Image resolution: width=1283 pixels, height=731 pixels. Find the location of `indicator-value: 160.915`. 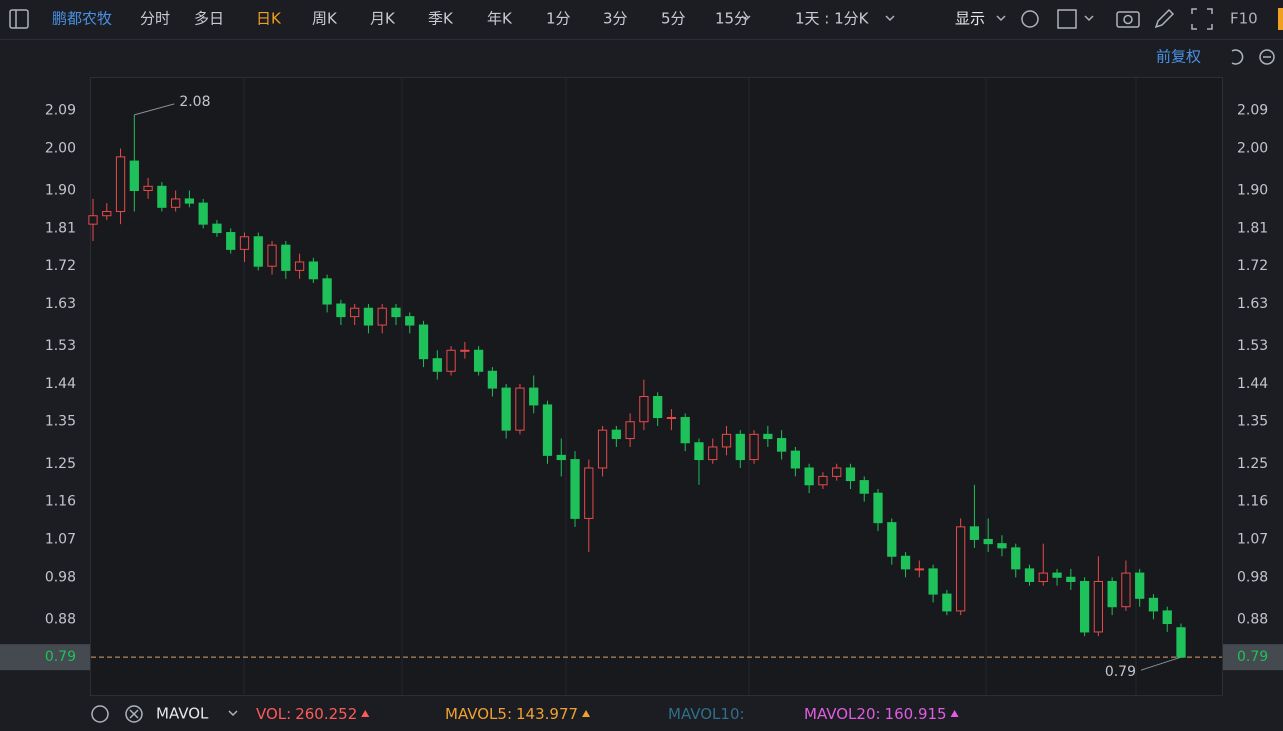

indicator-value: 160.915 is located at coordinates (916, 714).